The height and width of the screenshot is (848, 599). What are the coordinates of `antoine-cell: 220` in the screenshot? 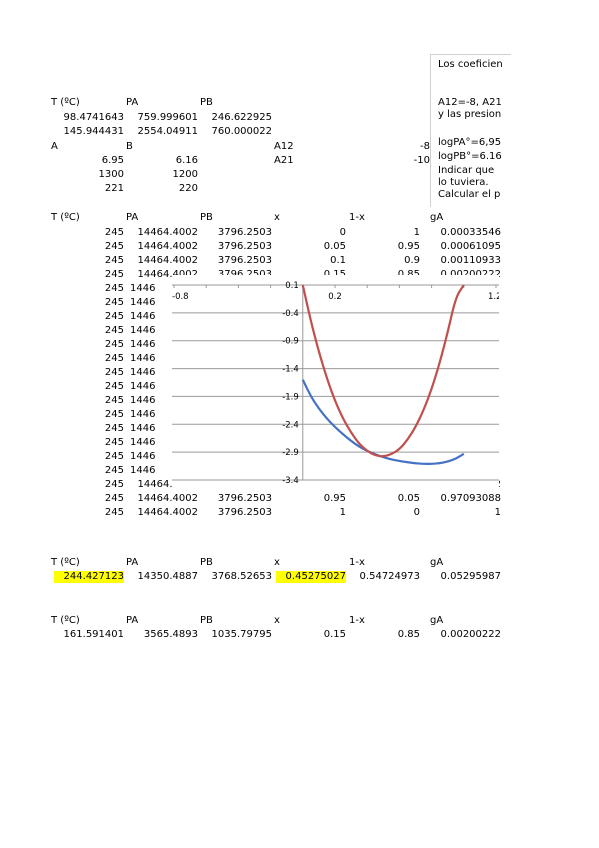 It's located at (188, 188).